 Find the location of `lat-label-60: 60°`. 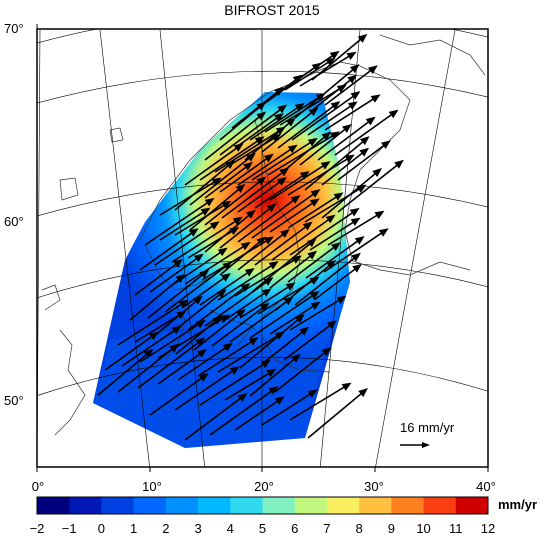

lat-label-60: 60° is located at coordinates (14, 221).